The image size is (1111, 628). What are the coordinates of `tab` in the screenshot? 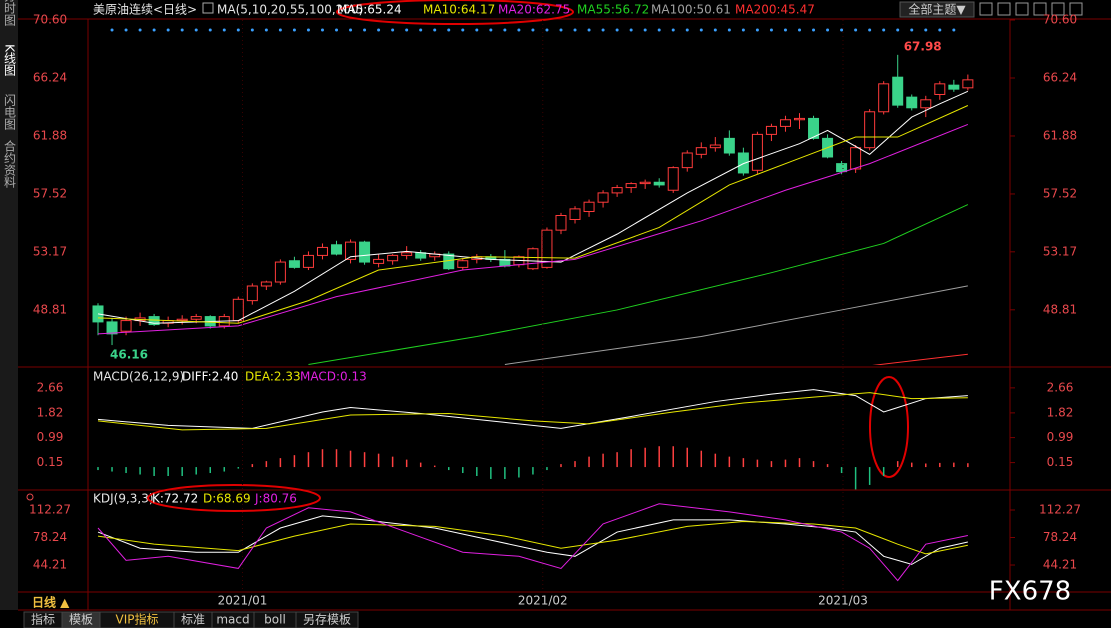 It's located at (327, 619).